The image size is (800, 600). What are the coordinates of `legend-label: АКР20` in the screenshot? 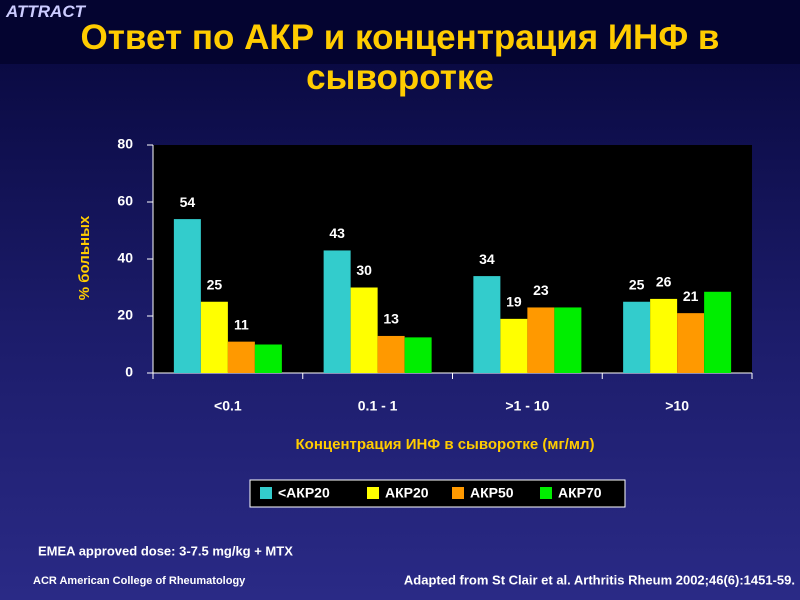 It's located at (407, 493).